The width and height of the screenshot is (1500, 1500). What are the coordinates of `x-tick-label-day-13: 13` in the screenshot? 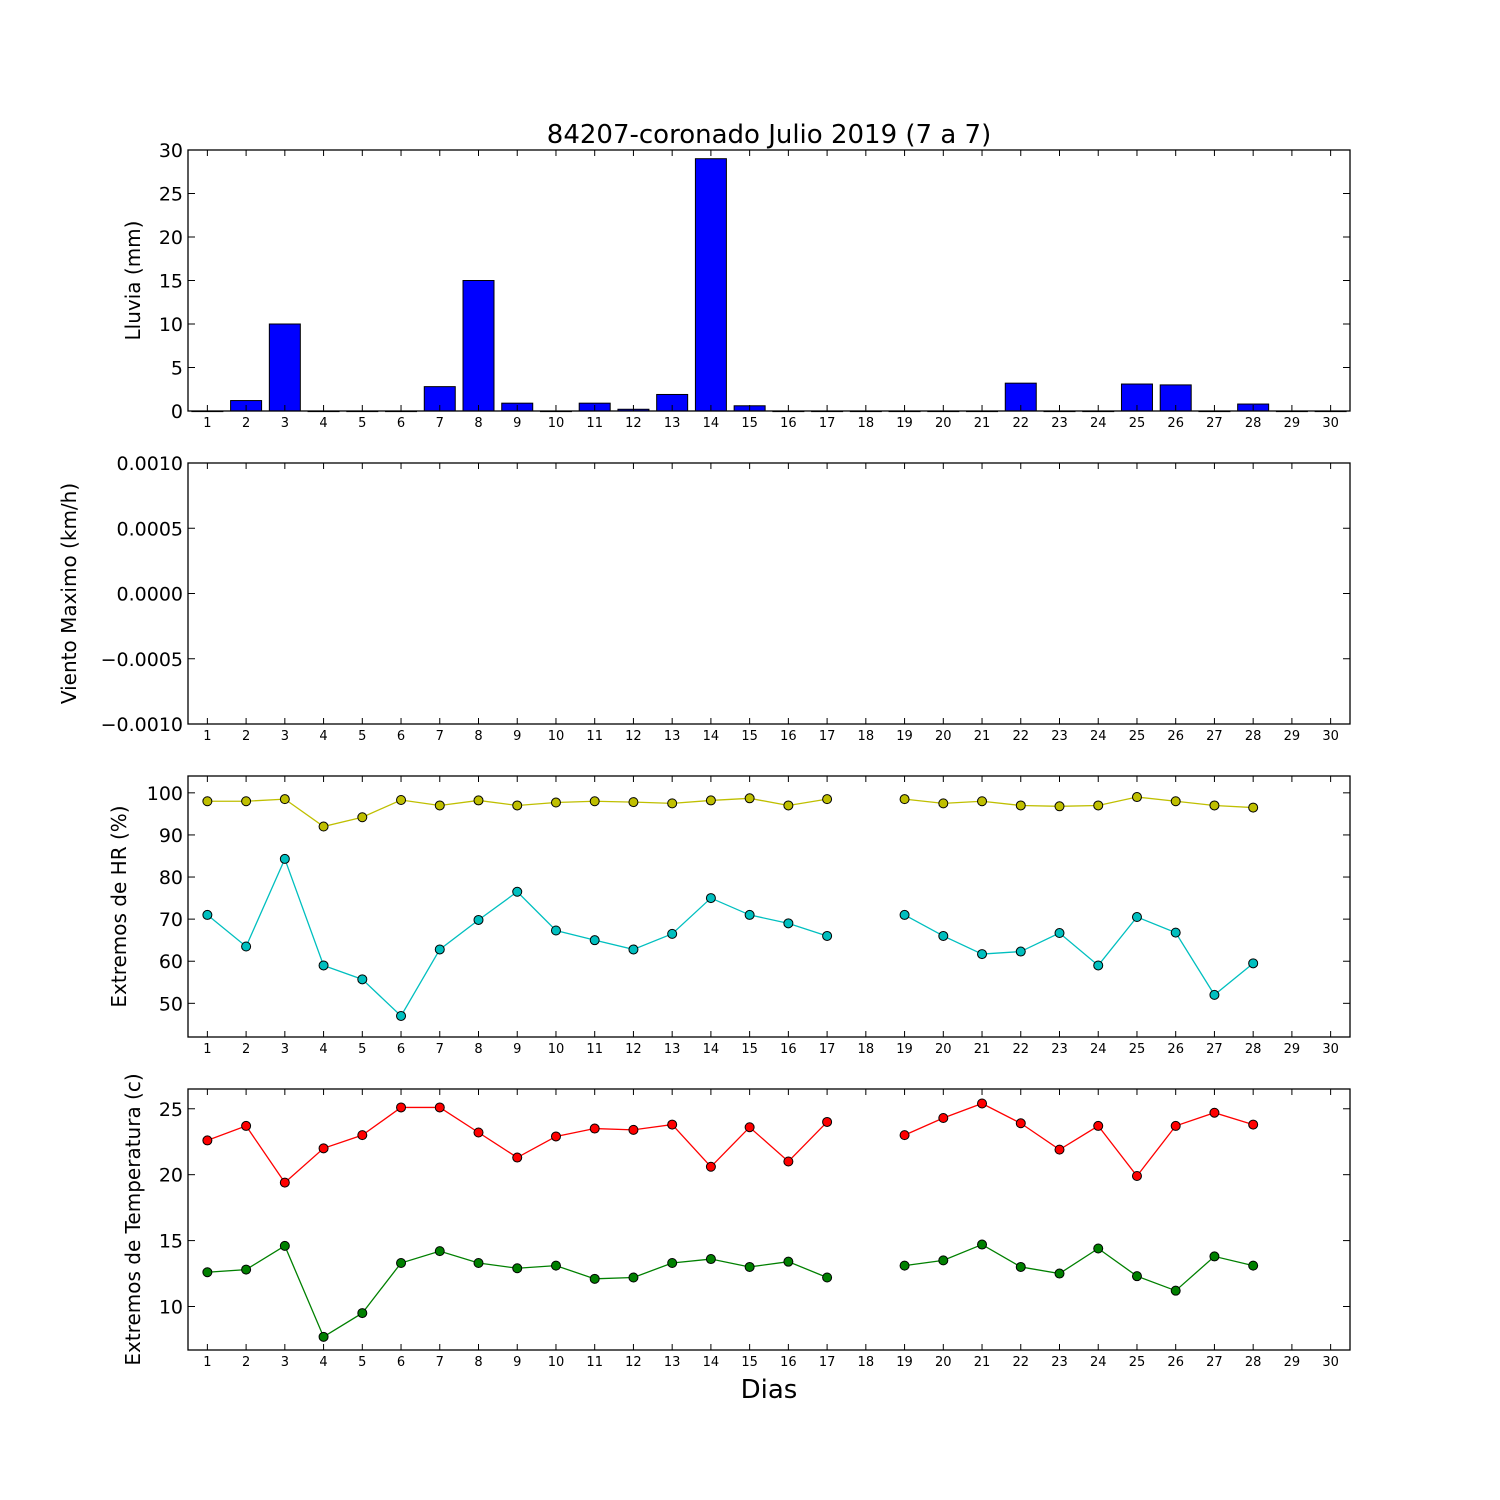 It's located at (672, 1049).